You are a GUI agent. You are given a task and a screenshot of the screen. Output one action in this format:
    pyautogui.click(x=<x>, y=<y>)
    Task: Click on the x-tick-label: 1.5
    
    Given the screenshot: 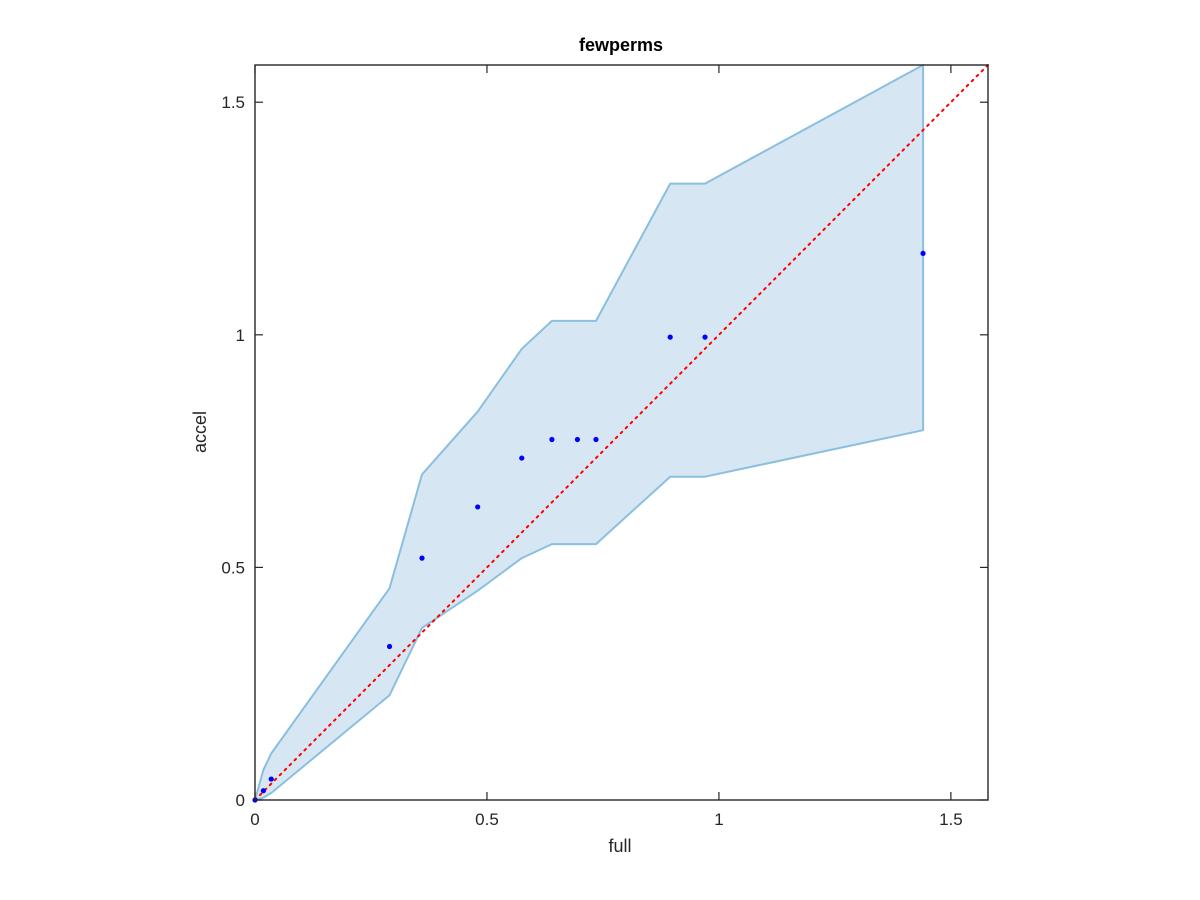 What is the action you would take?
    pyautogui.click(x=951, y=819)
    